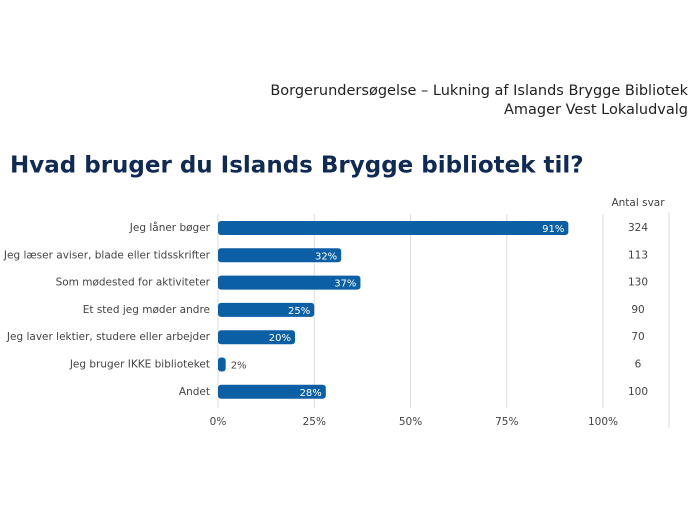 The height and width of the screenshot is (522, 696). Describe the element at coordinates (596, 110) in the screenshot. I see `header-line: Amager Vest Lokaludvalg` at that location.